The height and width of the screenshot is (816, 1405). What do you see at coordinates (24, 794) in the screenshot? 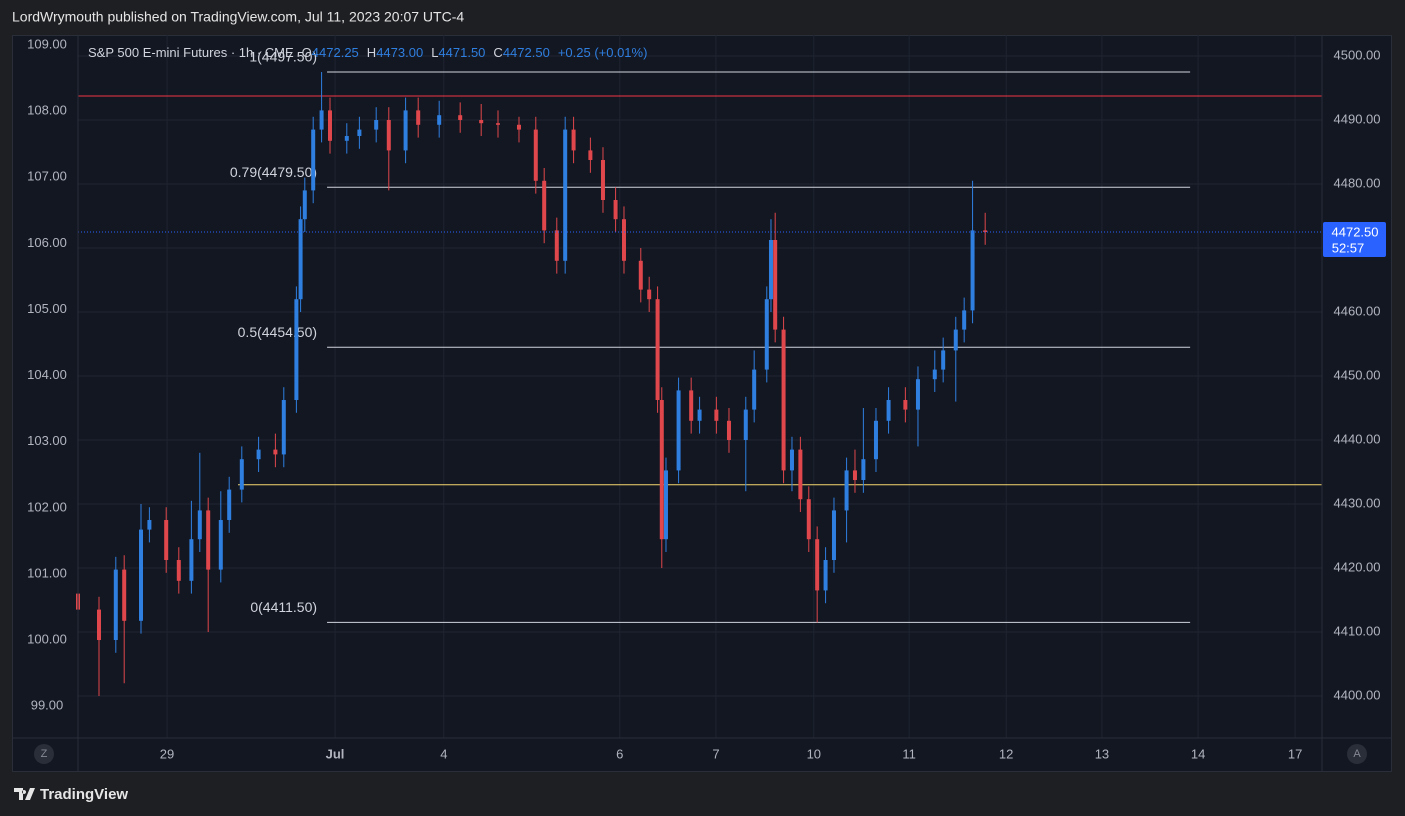
I see `brand-logo` at bounding box center [24, 794].